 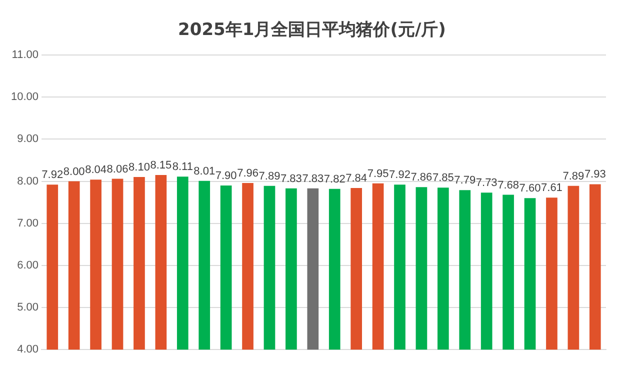 I want to click on data-label: 7.85, so click(x=443, y=178).